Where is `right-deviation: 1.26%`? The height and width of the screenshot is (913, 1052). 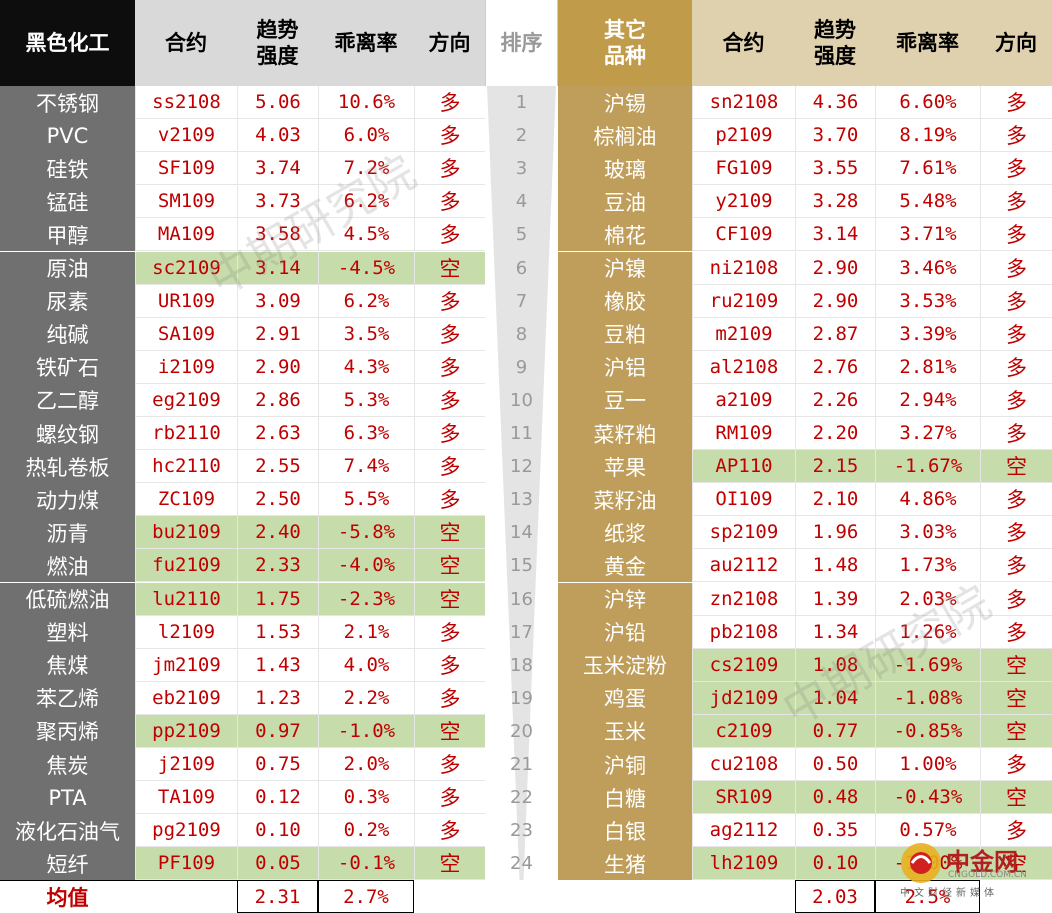 right-deviation: 1.26% is located at coordinates (927, 632).